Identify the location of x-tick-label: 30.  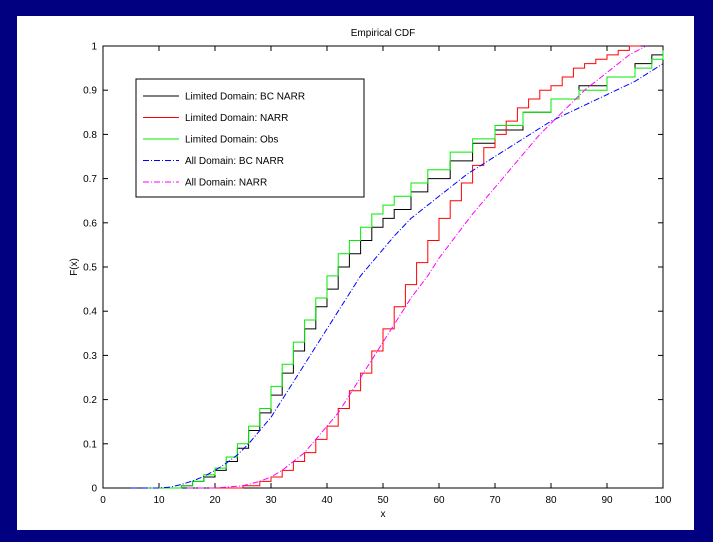
(271, 500).